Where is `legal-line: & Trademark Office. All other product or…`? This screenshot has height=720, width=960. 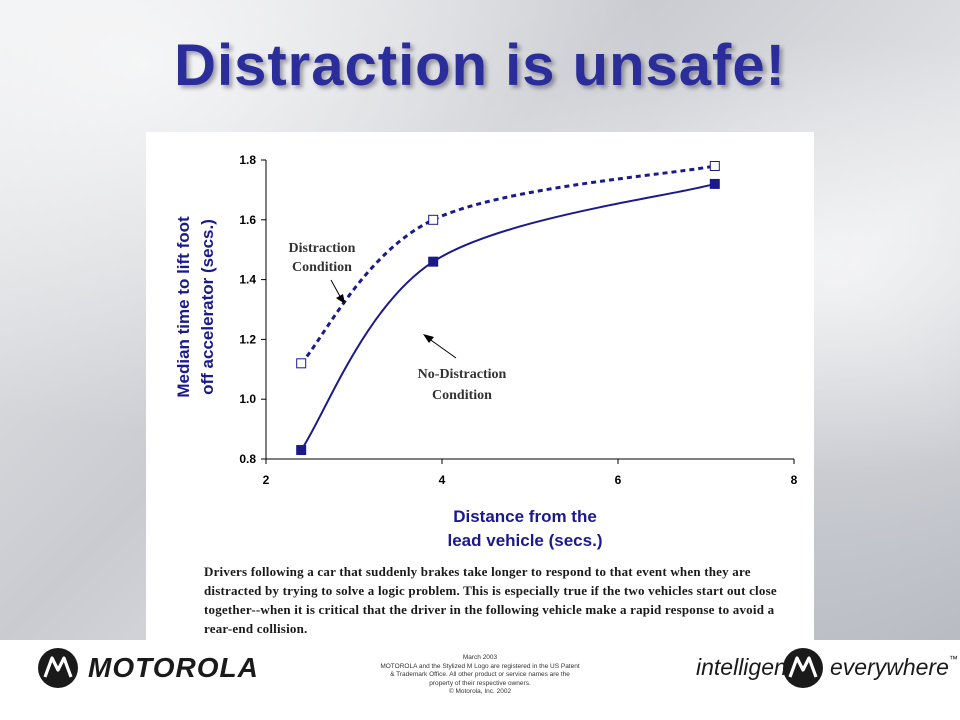 legal-line: & Trademark Office. All other product or… is located at coordinates (480, 674).